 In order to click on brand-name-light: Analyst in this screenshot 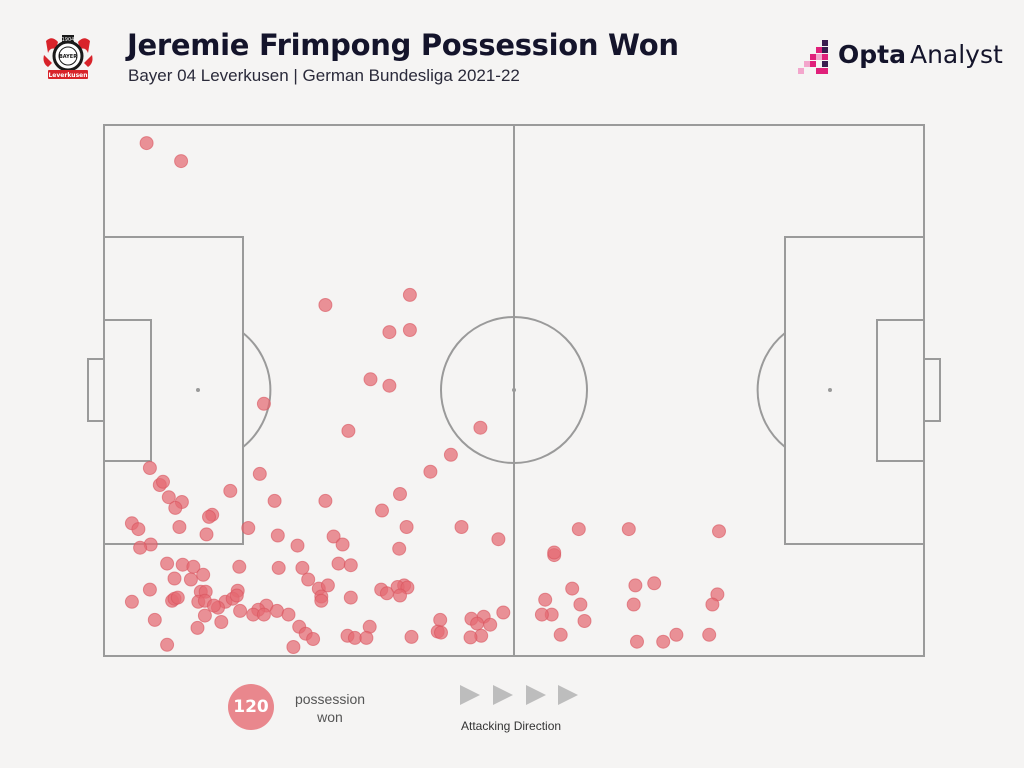, I will do `click(956, 54)`.